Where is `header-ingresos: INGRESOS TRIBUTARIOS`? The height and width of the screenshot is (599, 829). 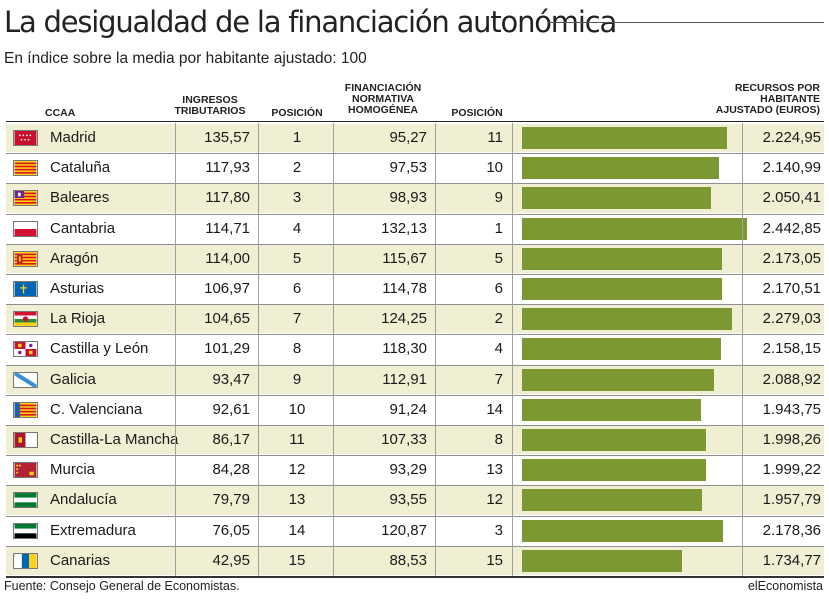
header-ingresos: INGRESOS TRIBUTARIOS is located at coordinates (210, 105).